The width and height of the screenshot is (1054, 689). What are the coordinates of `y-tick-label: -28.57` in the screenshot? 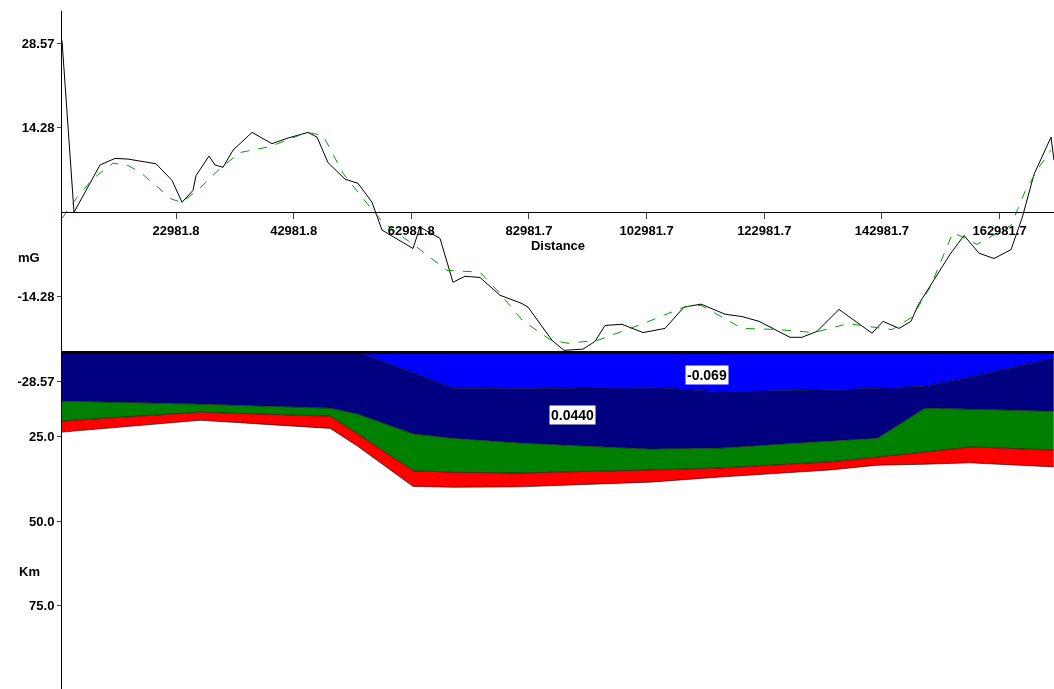 It's located at (36, 382).